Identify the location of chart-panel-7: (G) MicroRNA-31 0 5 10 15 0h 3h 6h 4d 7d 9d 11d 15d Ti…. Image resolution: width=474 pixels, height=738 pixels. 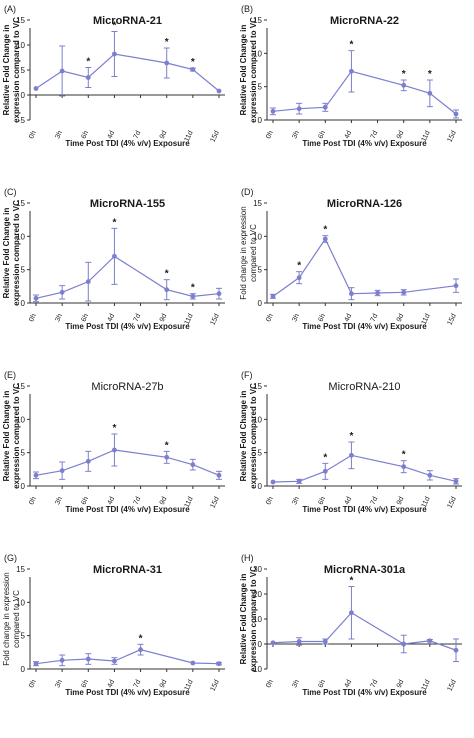
(113, 625).